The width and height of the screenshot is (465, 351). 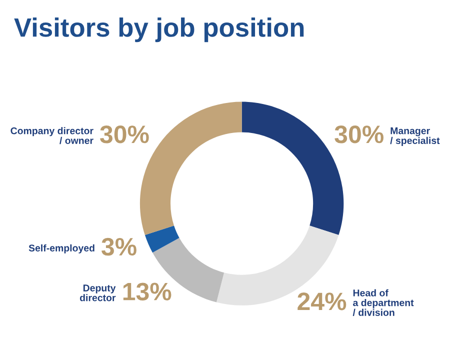 I want to click on donut-slice, so click(x=162, y=239).